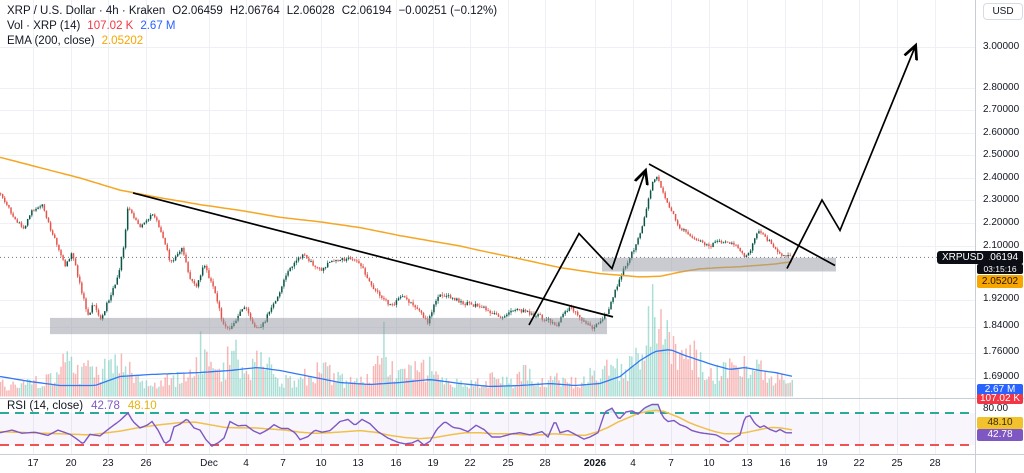 The width and height of the screenshot is (1024, 473). I want to click on price-change: −0.00251 (−0.12%), so click(448, 11).